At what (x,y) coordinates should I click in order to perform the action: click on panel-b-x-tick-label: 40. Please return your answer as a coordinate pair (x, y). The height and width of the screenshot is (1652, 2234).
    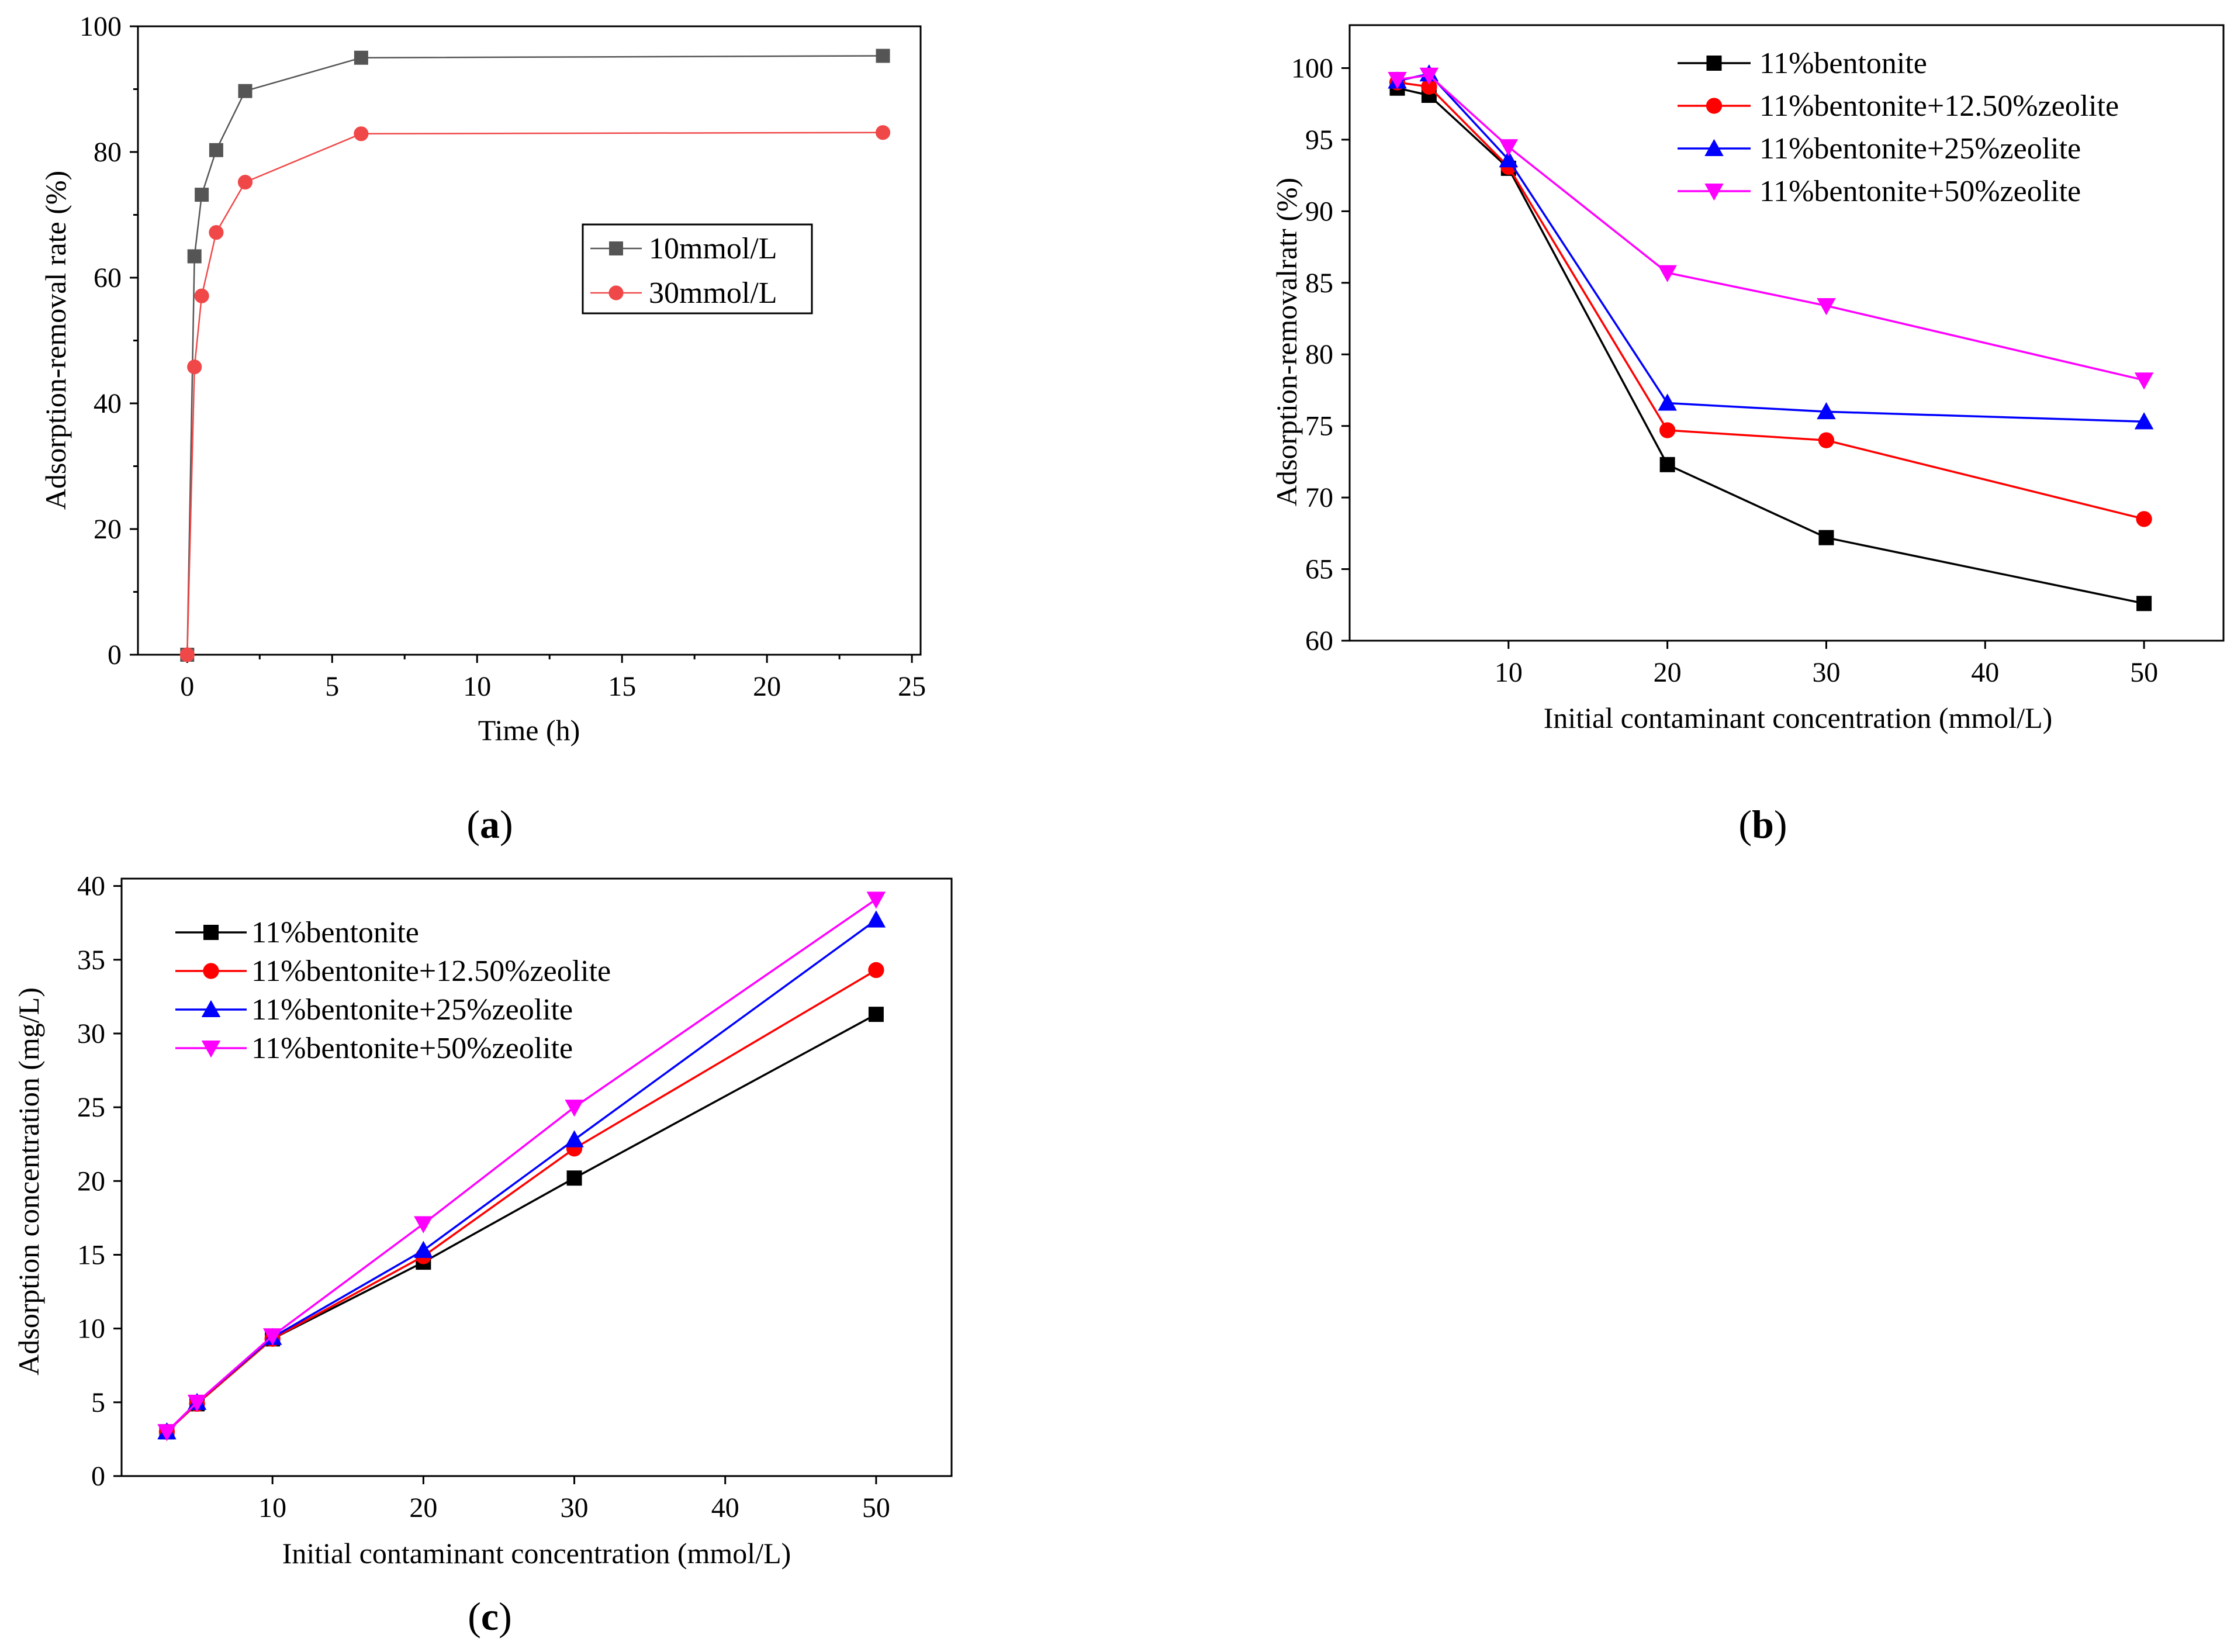
    Looking at the image, I should click on (1985, 673).